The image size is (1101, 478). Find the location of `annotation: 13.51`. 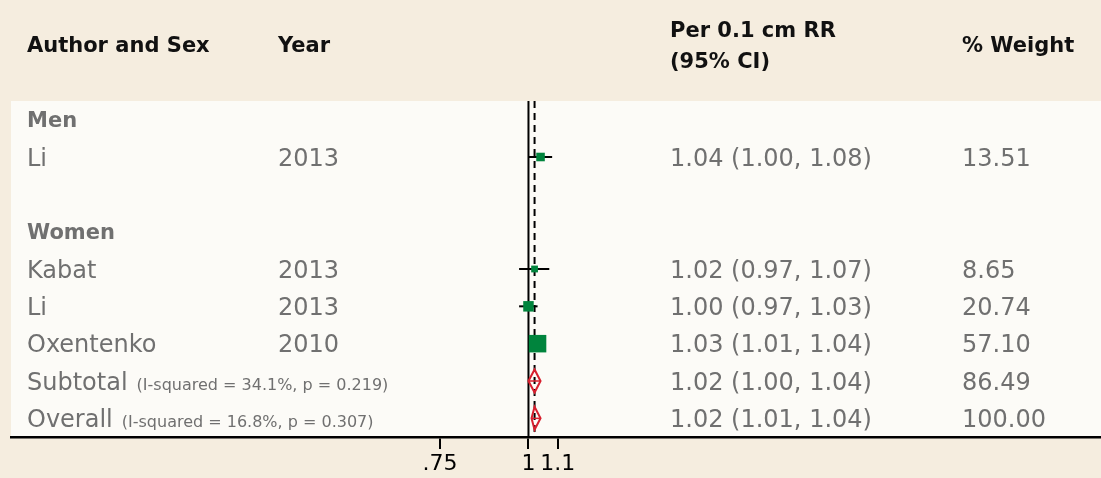

annotation: 13.51 is located at coordinates (996, 157).